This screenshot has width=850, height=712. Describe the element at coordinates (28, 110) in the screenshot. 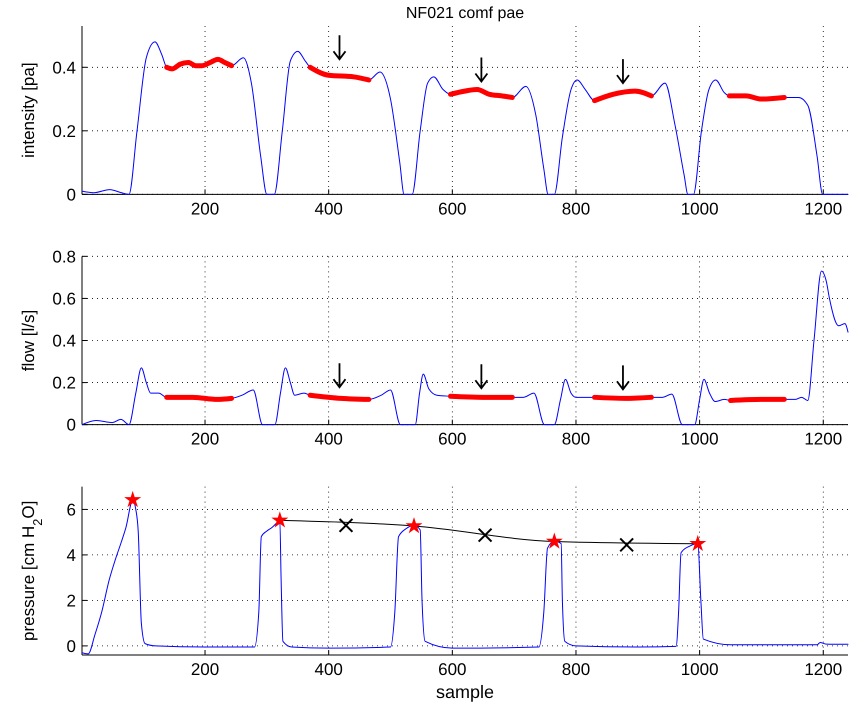

I see `y-axis-title: intensity [pa]` at that location.